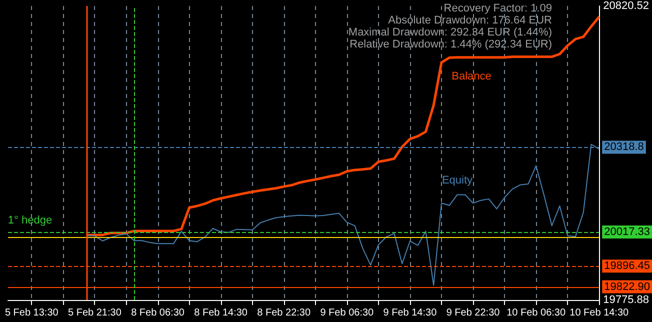 This screenshot has width=652, height=322. Describe the element at coordinates (284, 313) in the screenshot. I see `x-tick-label: 8 Feb 22:30` at that location.